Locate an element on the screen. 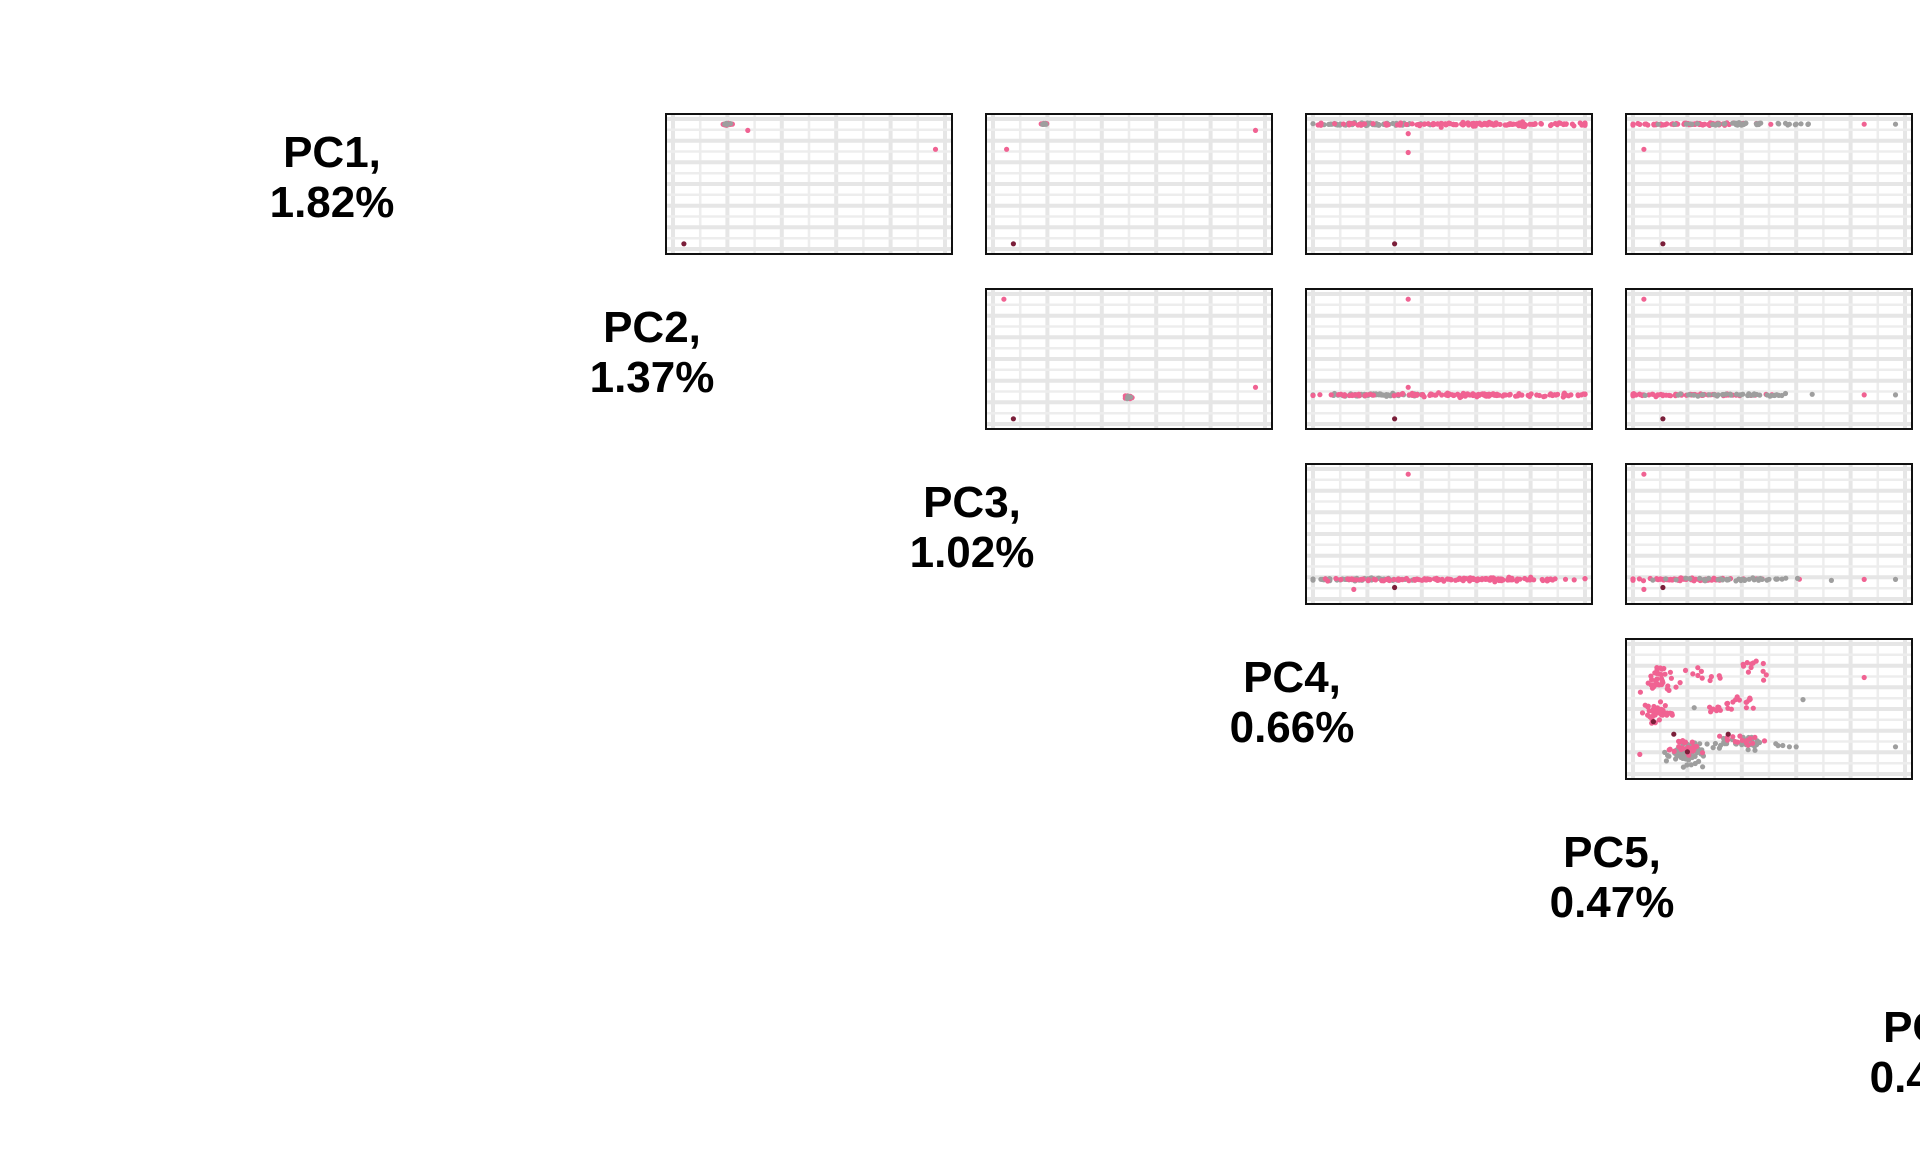 The image size is (1920, 1152). pc-name: PC1, is located at coordinates (332, 152).